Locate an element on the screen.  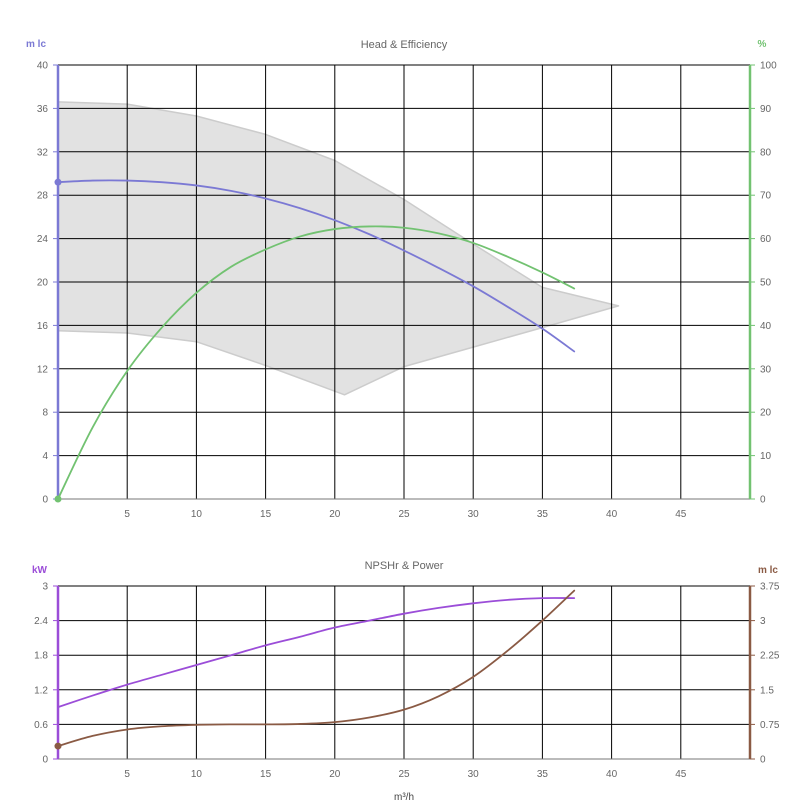
y-tick-label-right: 10 is located at coordinates (766, 456).